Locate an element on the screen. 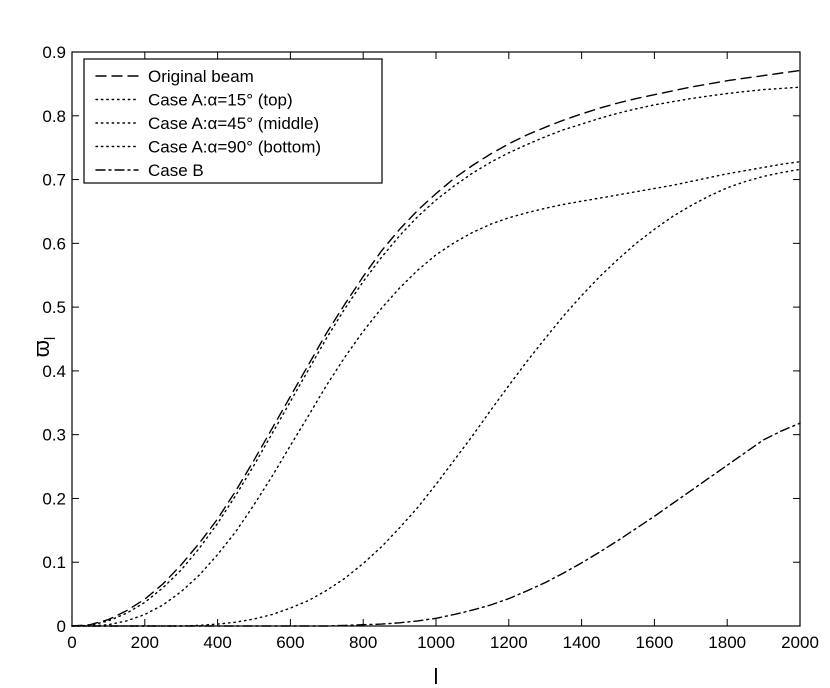 The image size is (830, 688). x-tick-label: 1400 is located at coordinates (582, 642).